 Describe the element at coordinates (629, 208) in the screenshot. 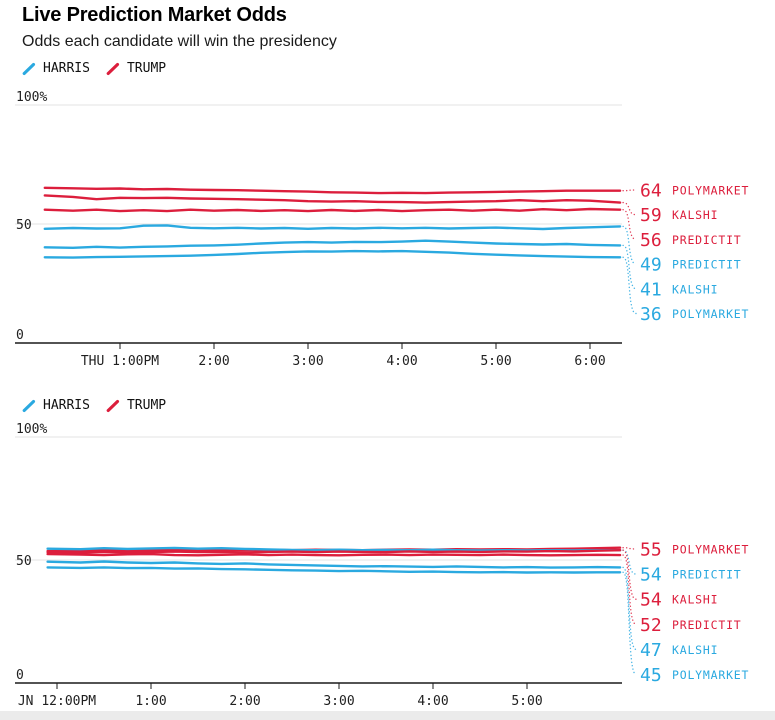

I see `leader-line-kalshi-trump` at that location.